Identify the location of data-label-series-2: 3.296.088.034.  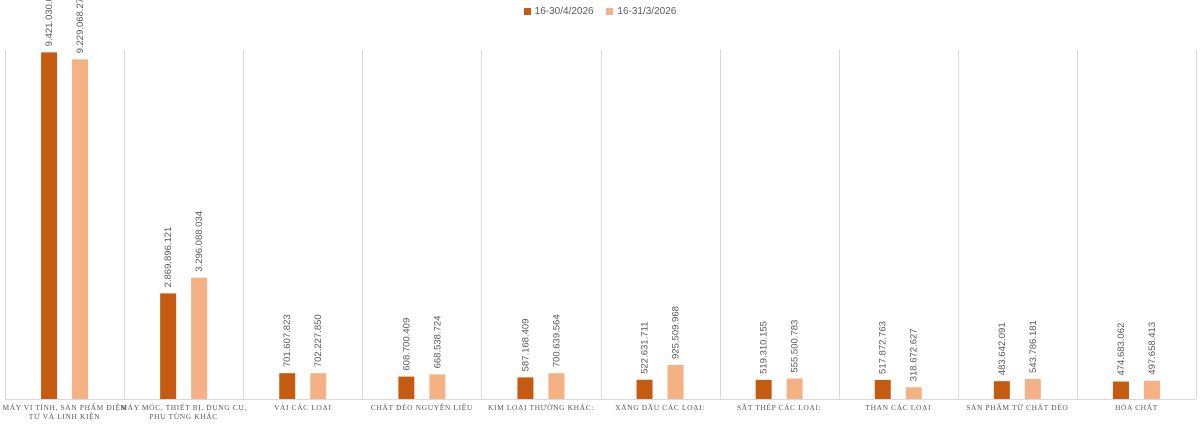
(199, 241).